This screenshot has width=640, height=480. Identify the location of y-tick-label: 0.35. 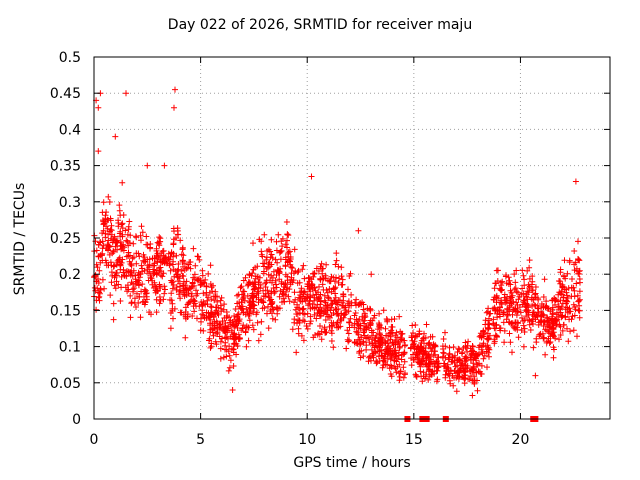
(65, 167).